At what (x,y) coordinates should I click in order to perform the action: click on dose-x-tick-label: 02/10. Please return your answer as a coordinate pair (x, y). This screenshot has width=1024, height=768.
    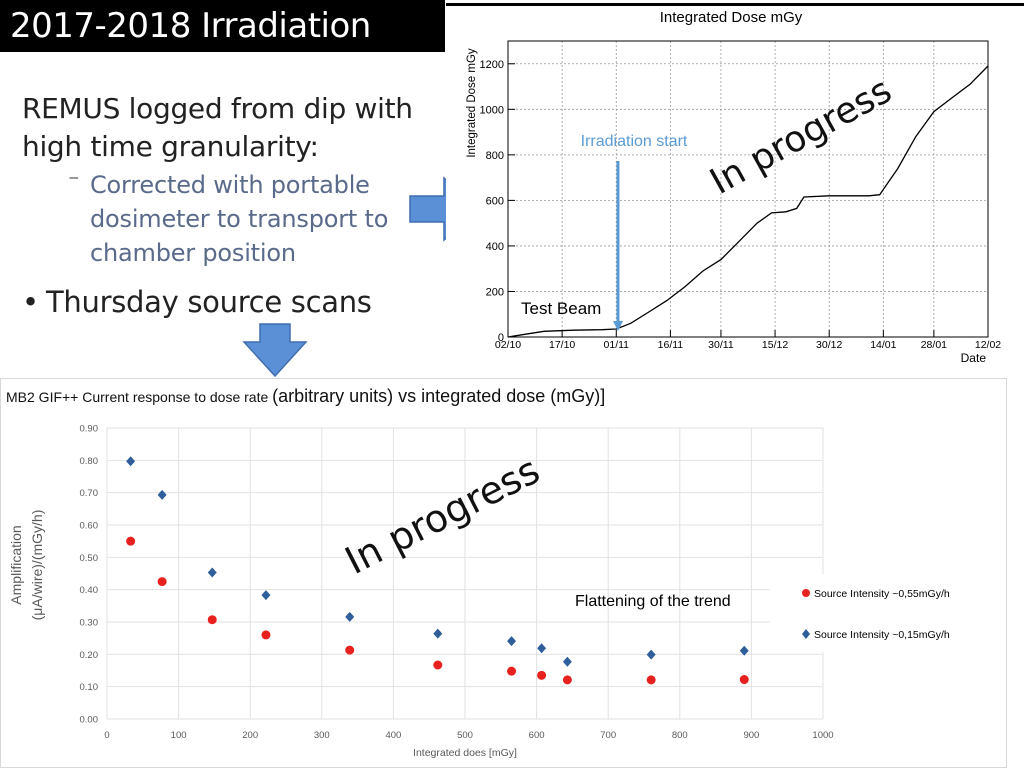
    Looking at the image, I should click on (508, 345).